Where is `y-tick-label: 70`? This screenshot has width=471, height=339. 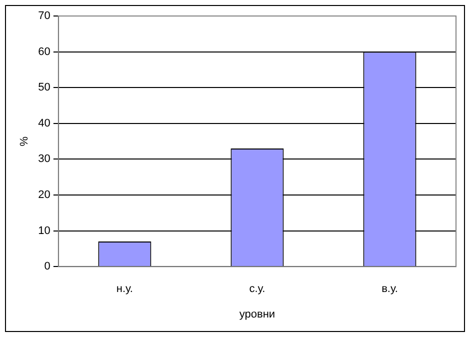
y-tick-label: 70 is located at coordinates (44, 16).